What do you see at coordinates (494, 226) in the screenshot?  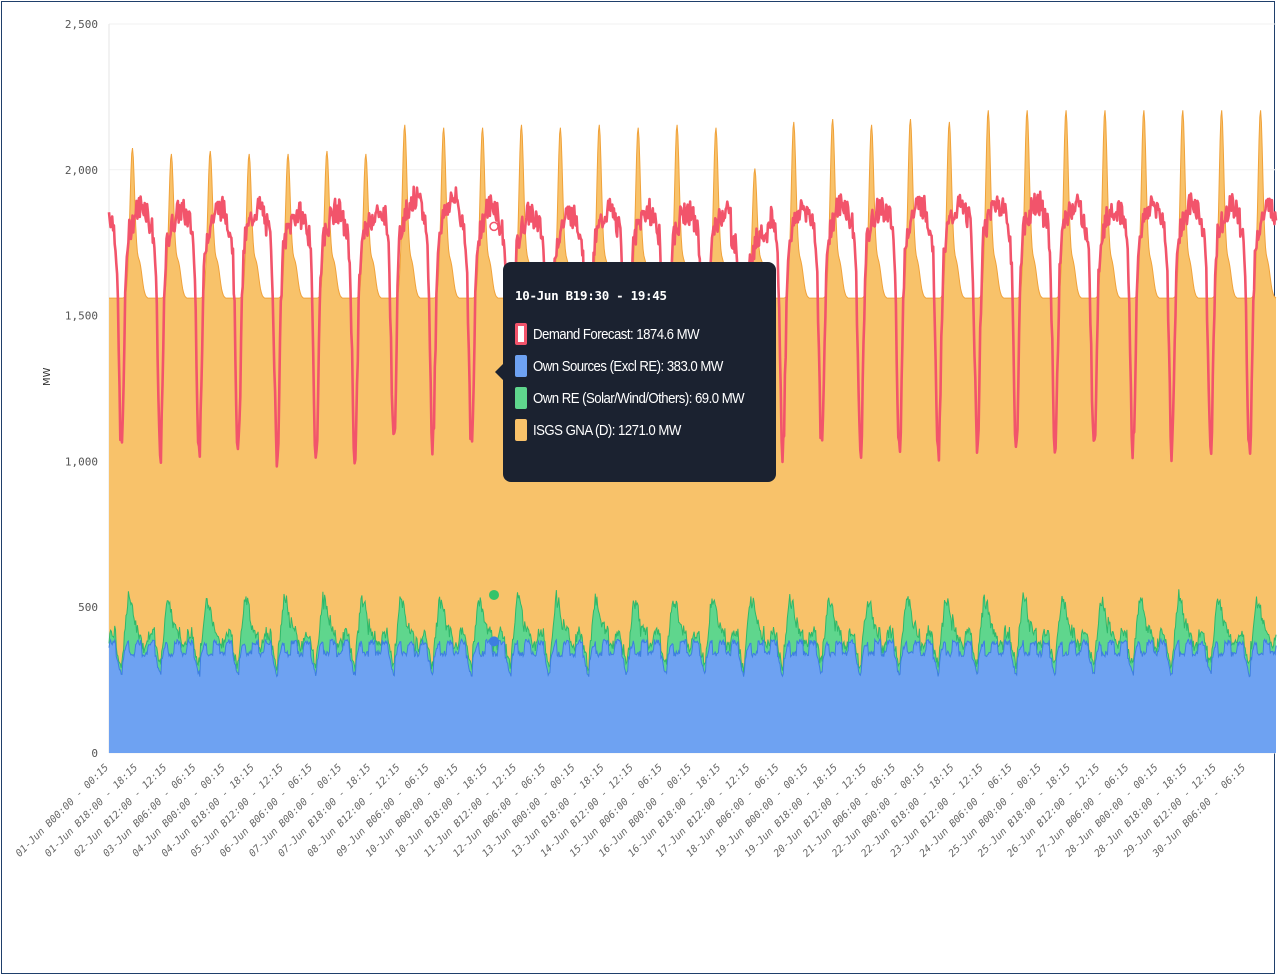 I see `hover-marker-demand` at bounding box center [494, 226].